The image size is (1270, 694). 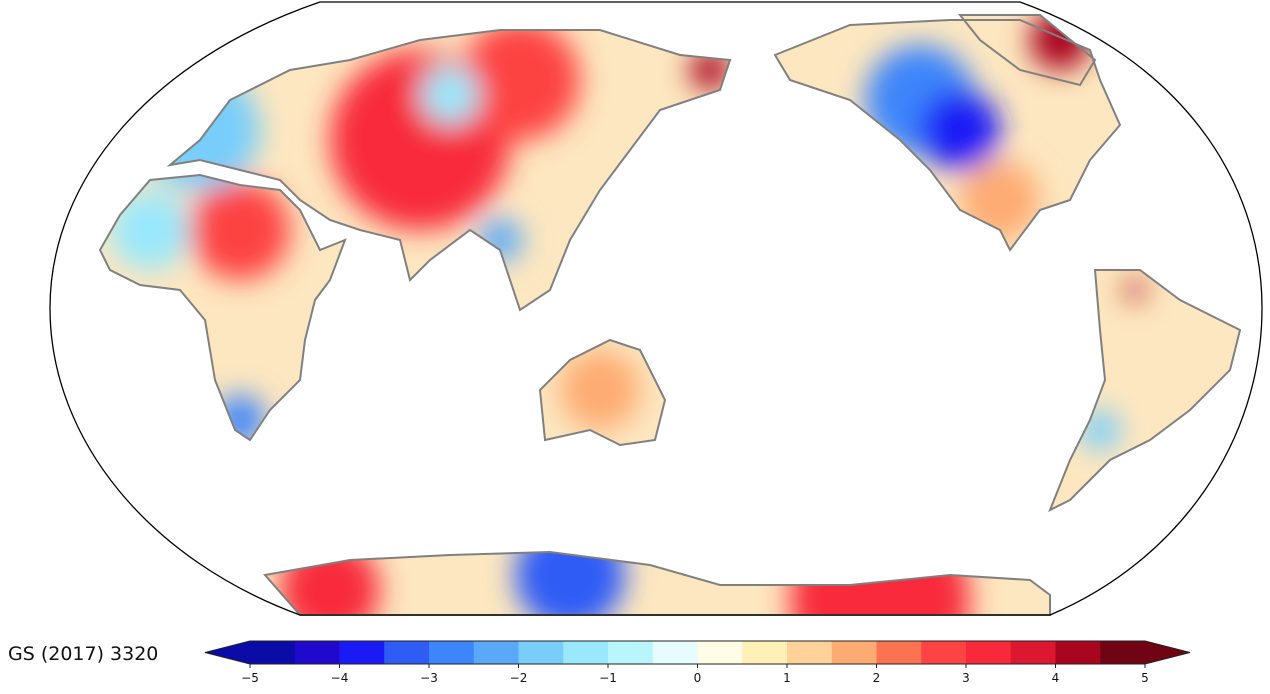 What do you see at coordinates (83, 654) in the screenshot?
I see `map-label: GS (2017) 3320` at bounding box center [83, 654].